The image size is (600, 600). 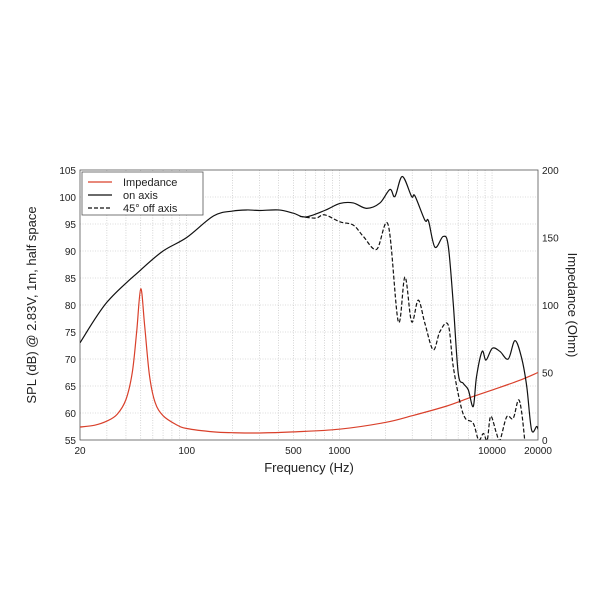 I want to click on y2-axis-label: Impedance (Ohm), so click(x=572, y=305).